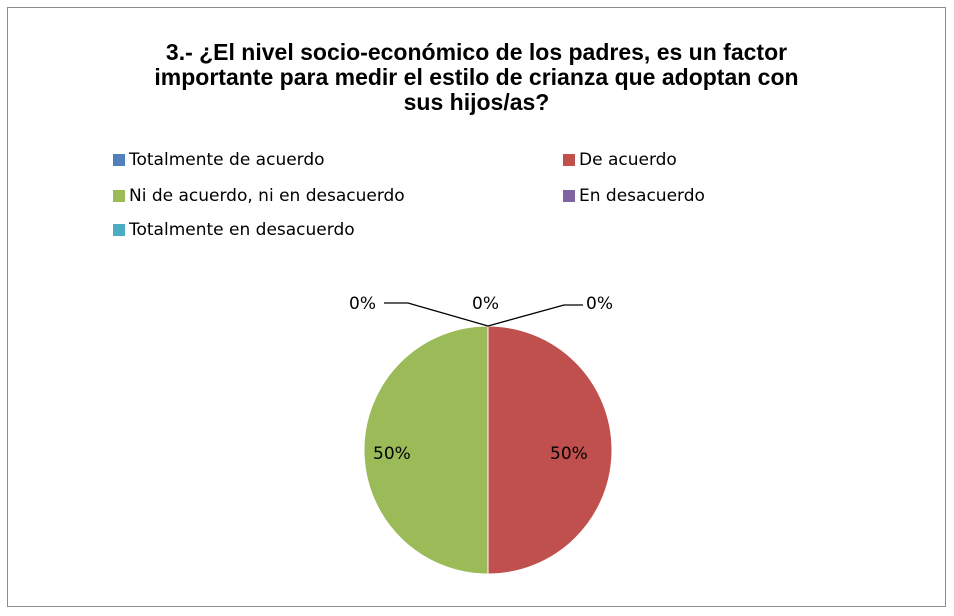 The width and height of the screenshot is (954, 616). I want to click on legend-label: Totalmente en desacuerdo, so click(242, 230).